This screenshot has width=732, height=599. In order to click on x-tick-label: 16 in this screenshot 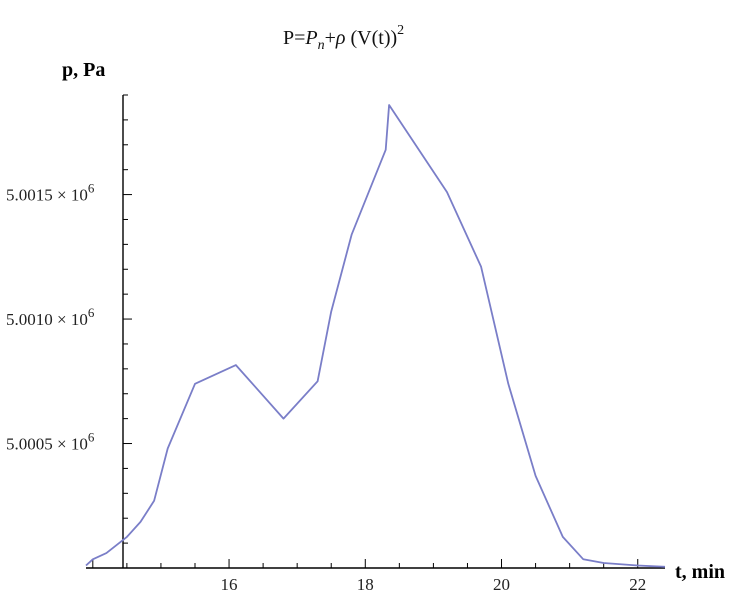, I will do `click(229, 584)`.